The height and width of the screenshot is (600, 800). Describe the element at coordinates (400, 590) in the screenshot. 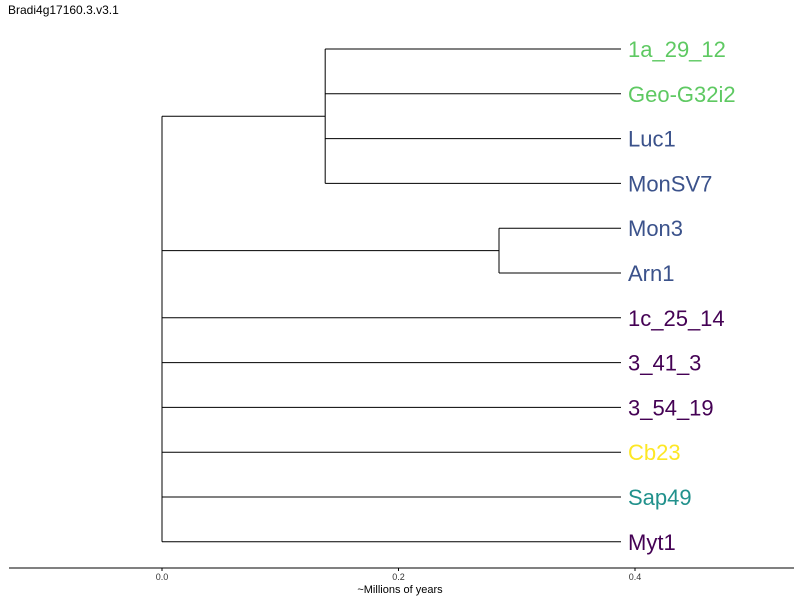

I see `x-axis-label: ~Millions of years` at that location.